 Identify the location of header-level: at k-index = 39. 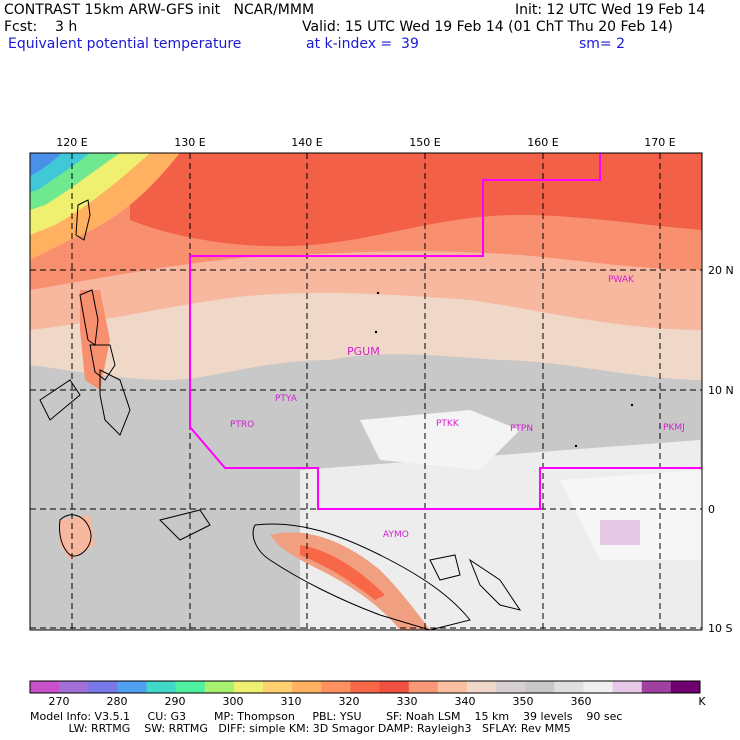
(362, 44).